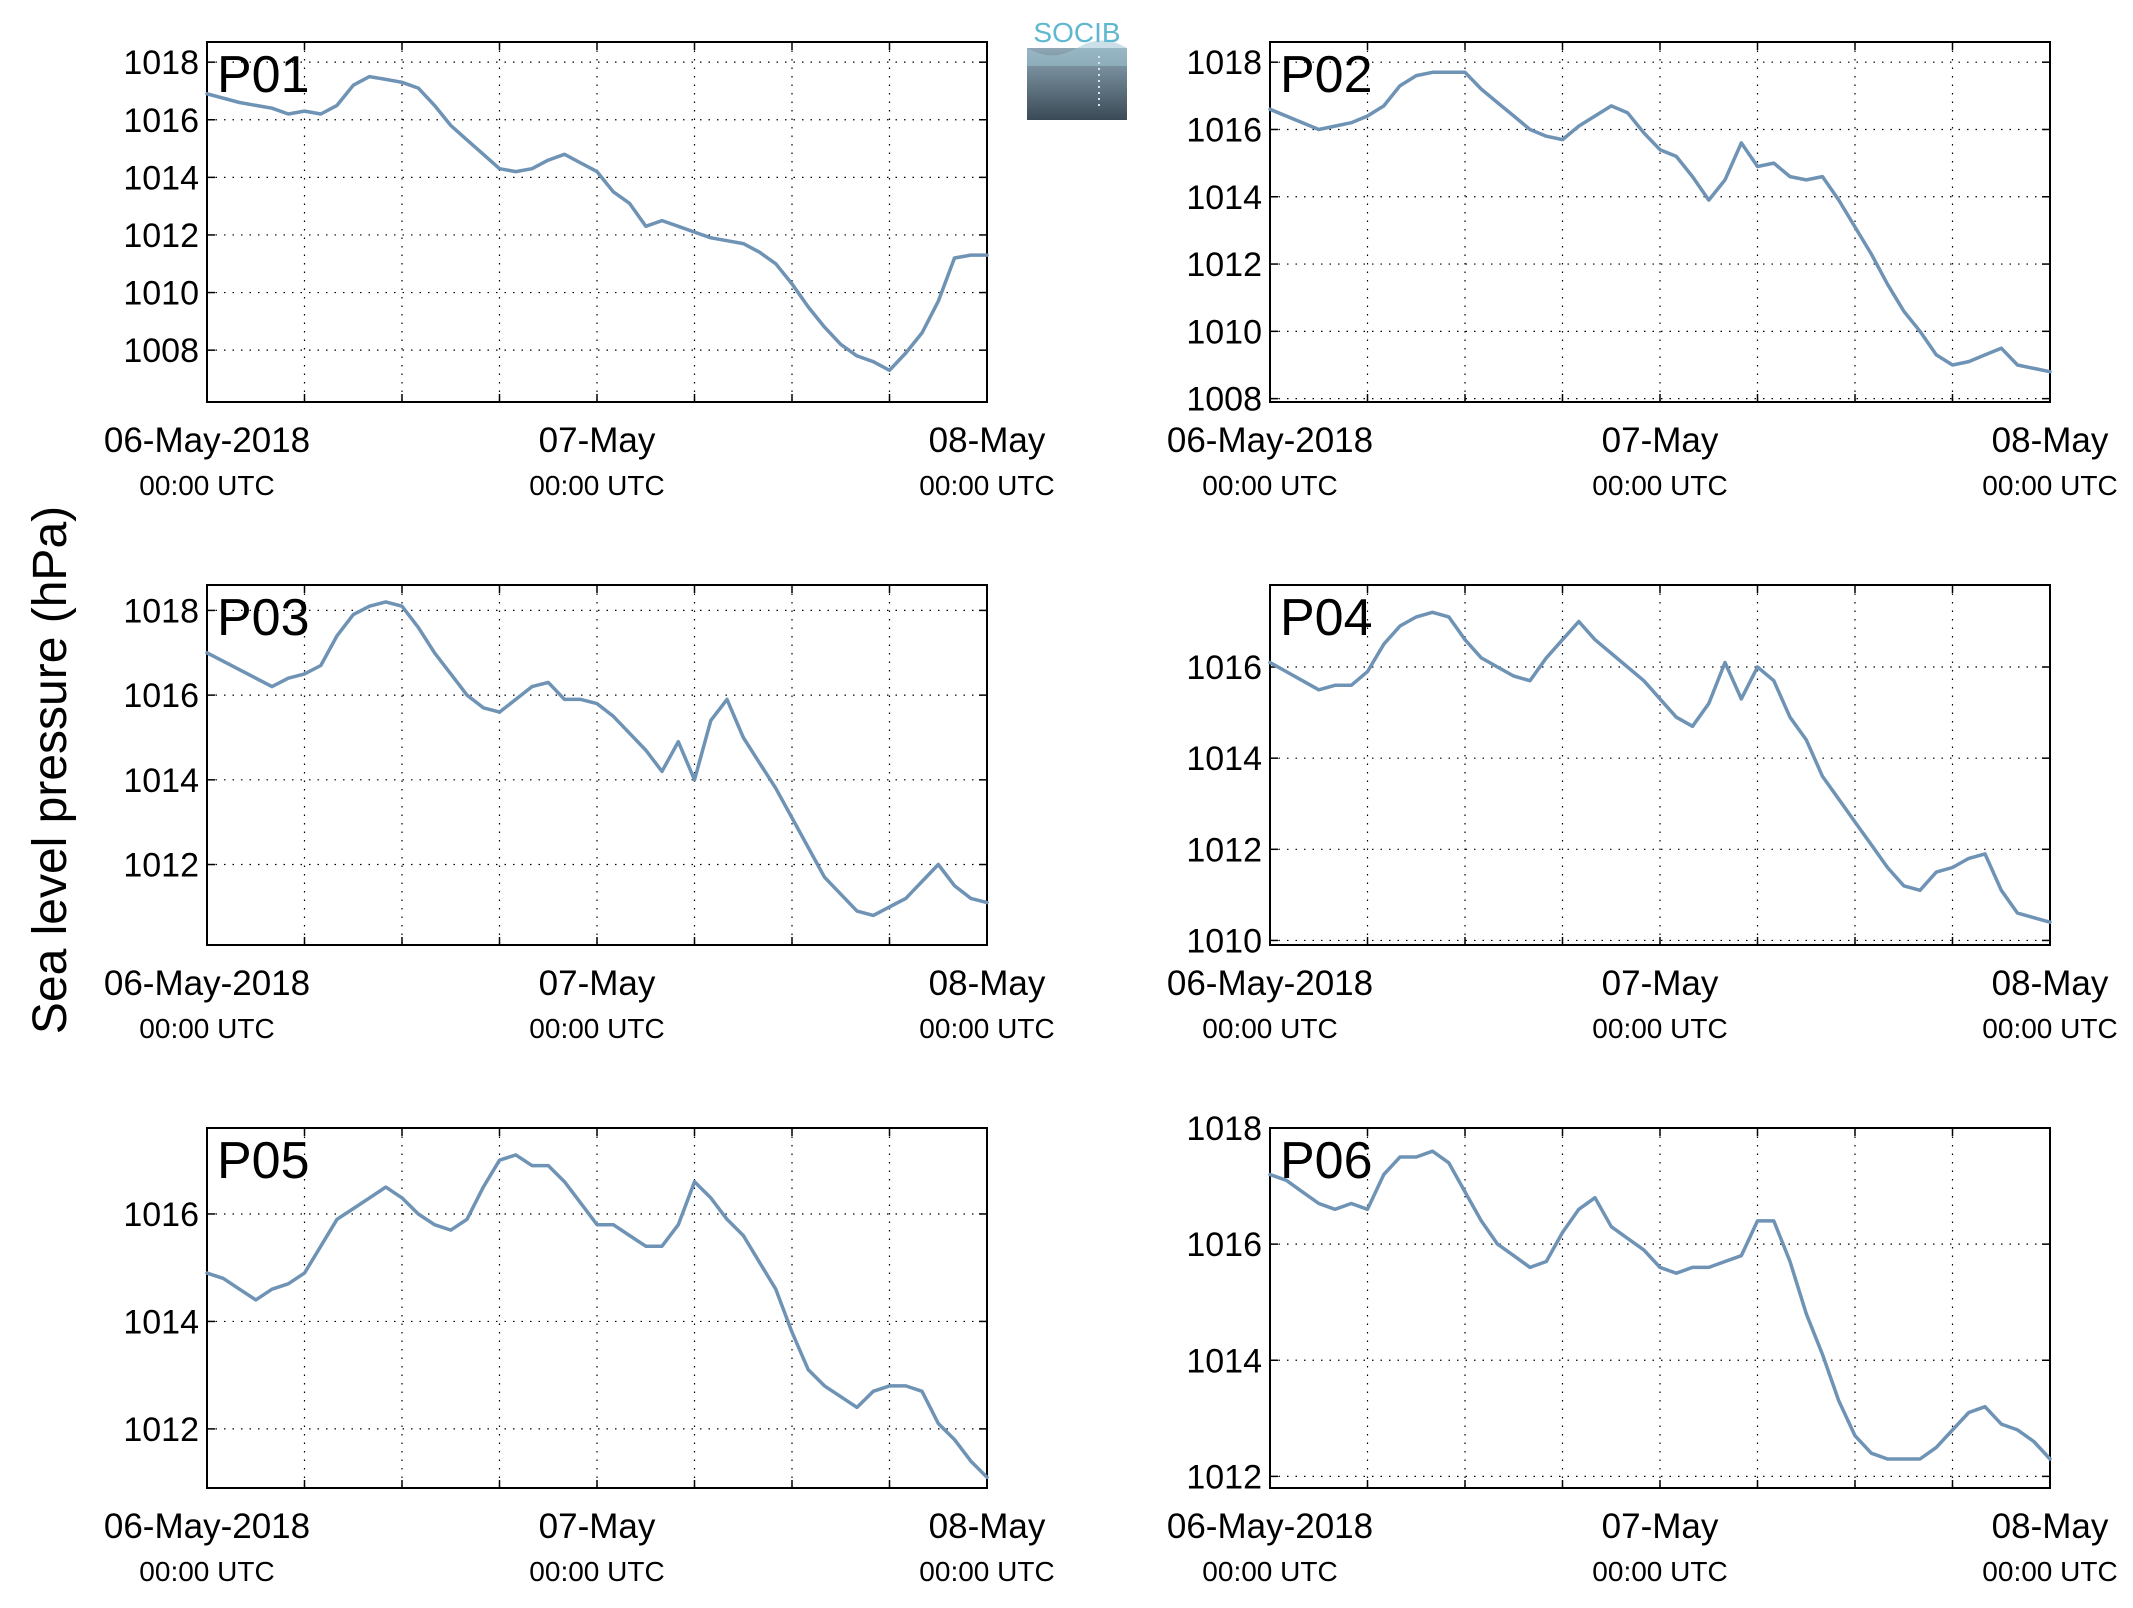 This screenshot has width=2133, height=1608. What do you see at coordinates (1660, 222) in the screenshot?
I see `series-line-p02` at bounding box center [1660, 222].